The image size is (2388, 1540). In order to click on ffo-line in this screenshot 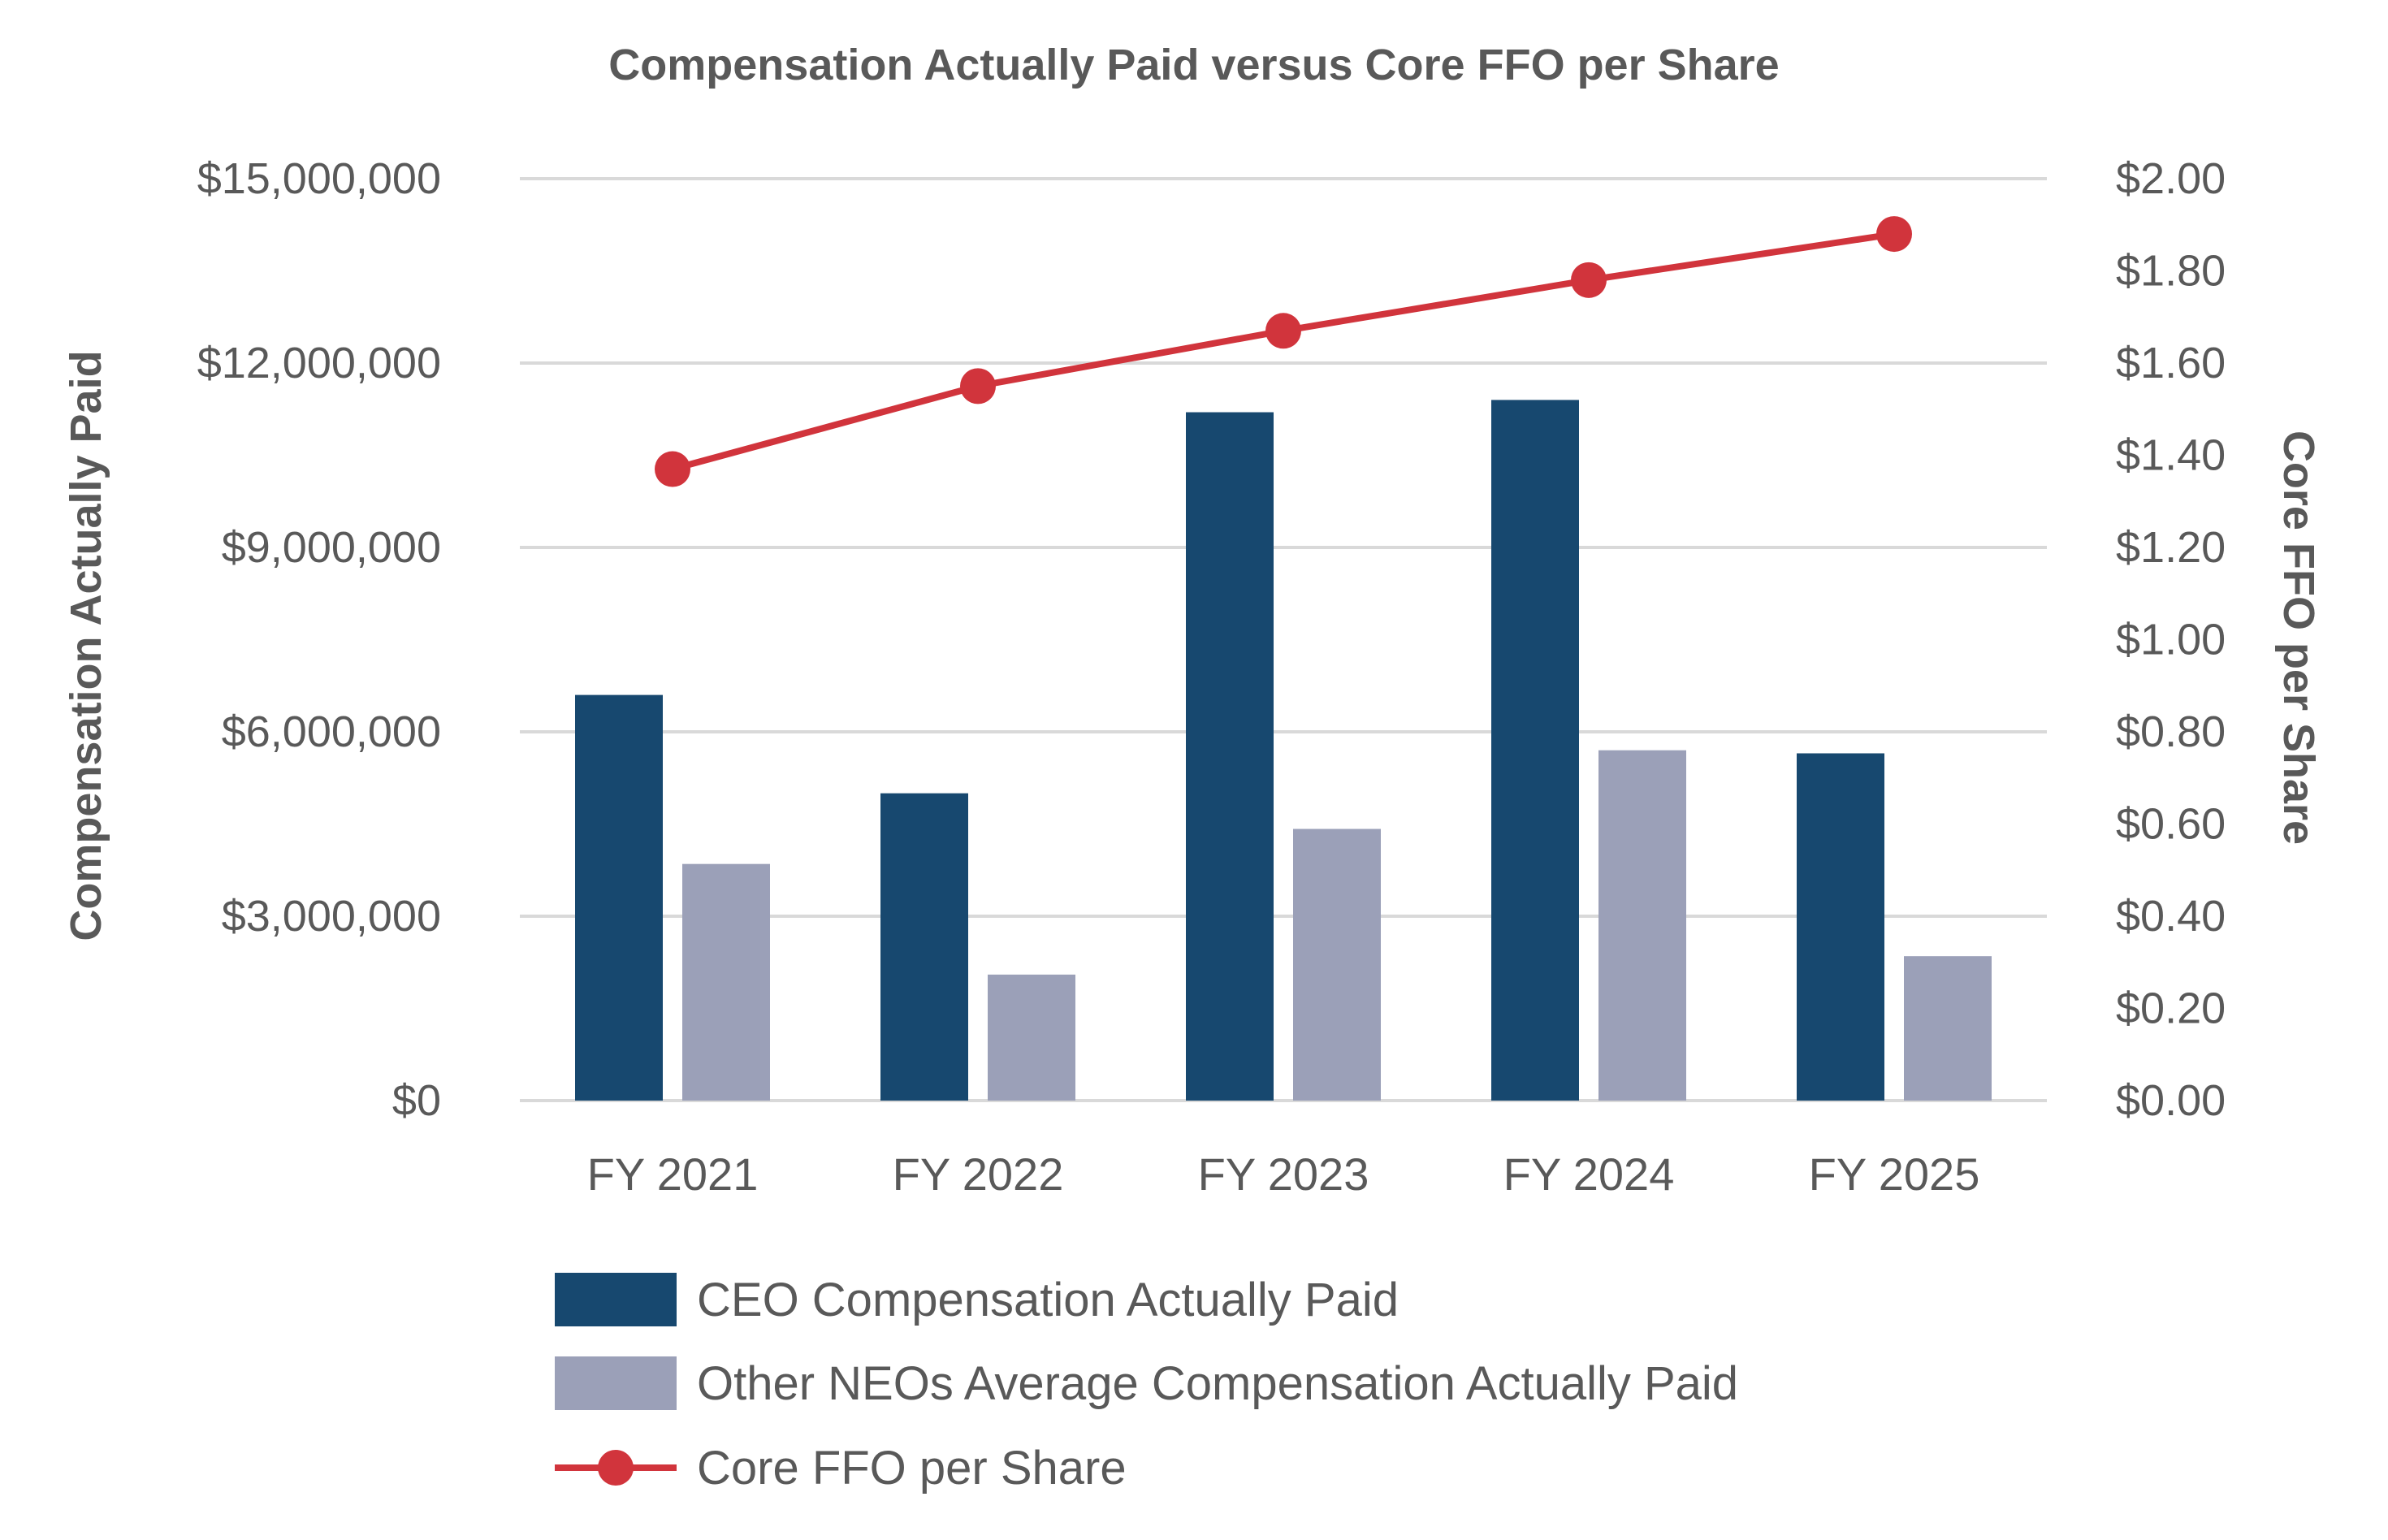, I will do `click(1283, 351)`.